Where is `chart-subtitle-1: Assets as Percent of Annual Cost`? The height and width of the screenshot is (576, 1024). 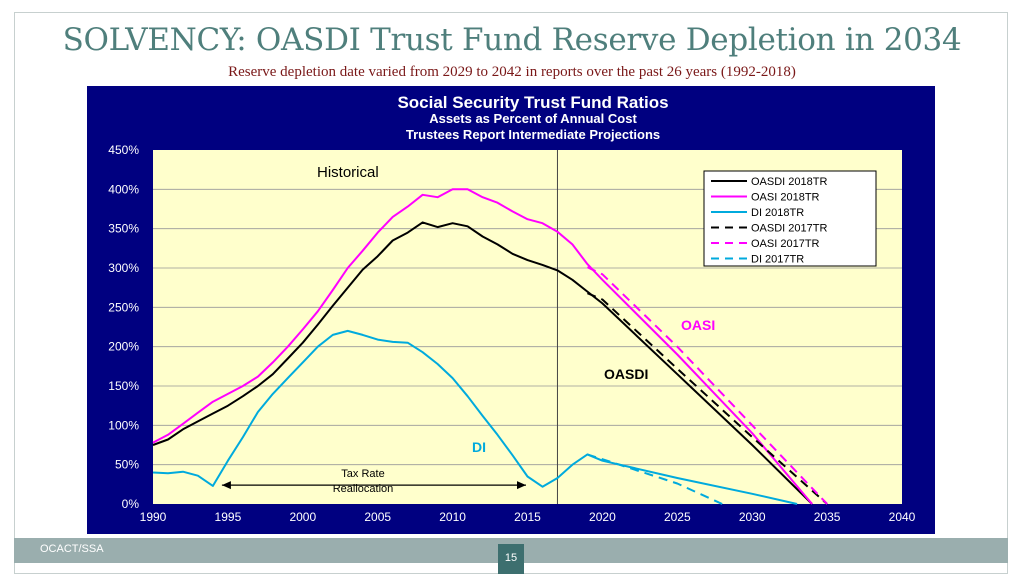
chart-subtitle-1: Assets as Percent of Annual Cost is located at coordinates (533, 118).